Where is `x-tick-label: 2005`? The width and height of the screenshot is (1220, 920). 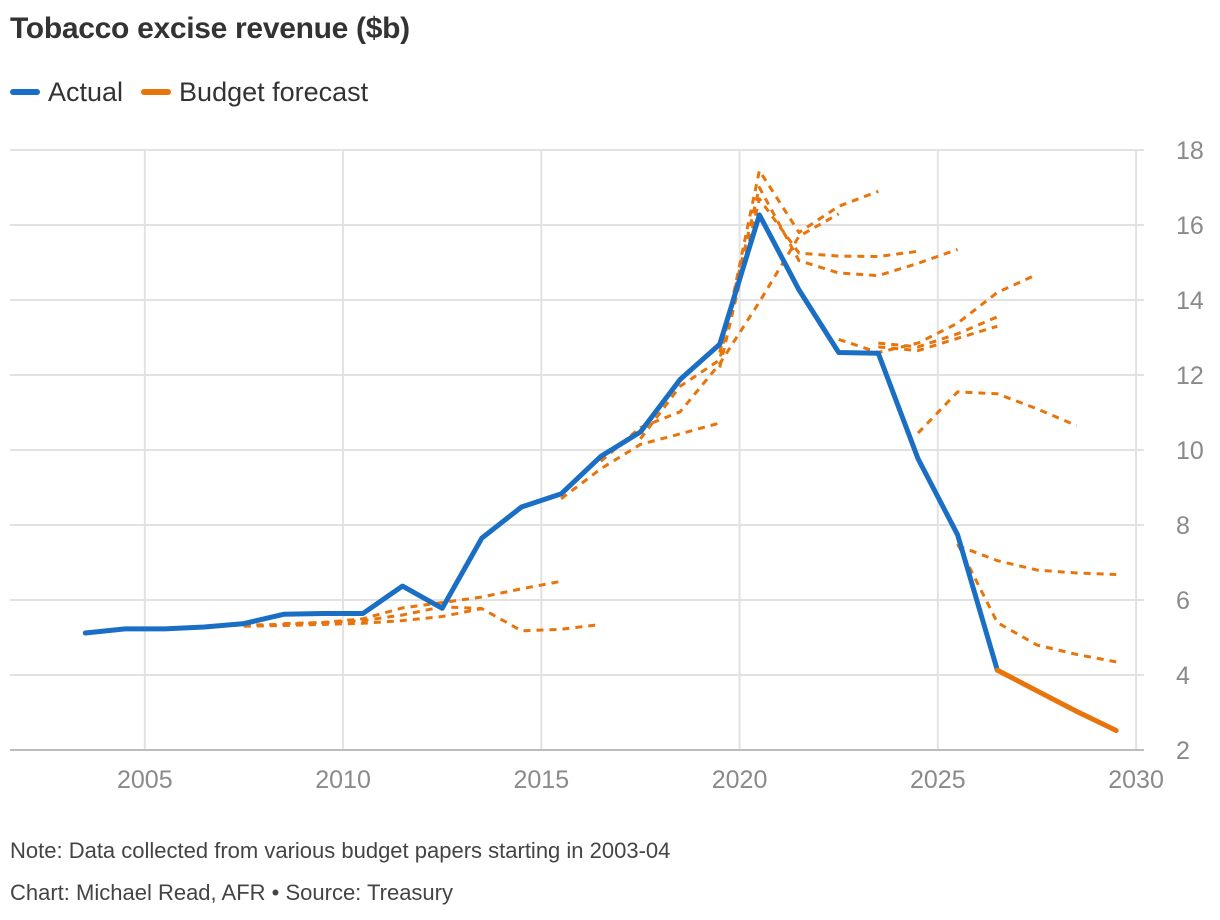
x-tick-label: 2005 is located at coordinates (145, 780).